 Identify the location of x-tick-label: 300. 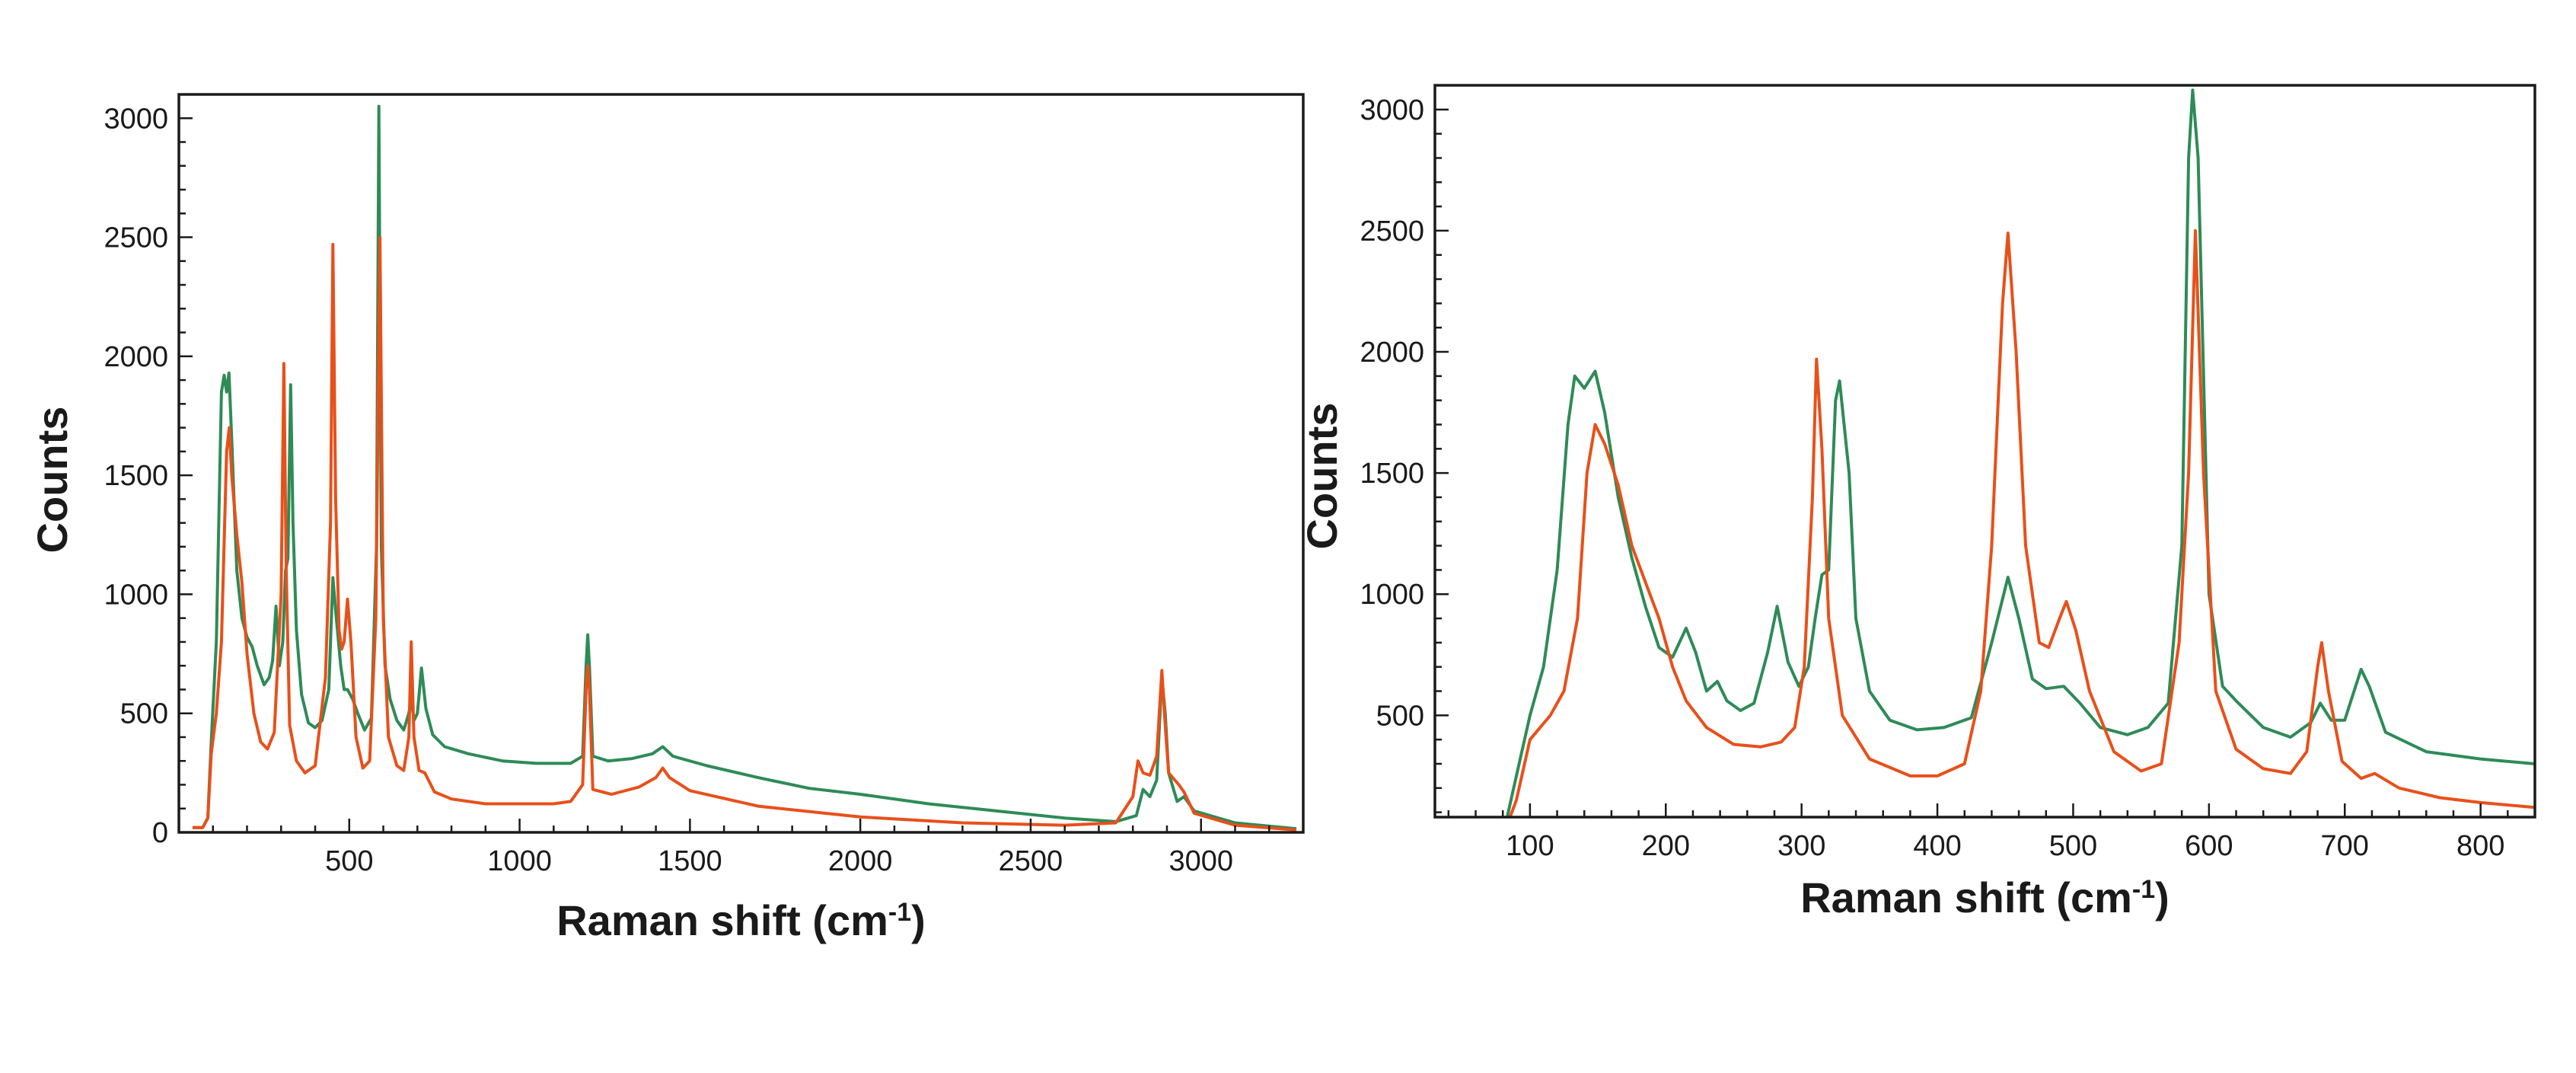
(1801, 846).